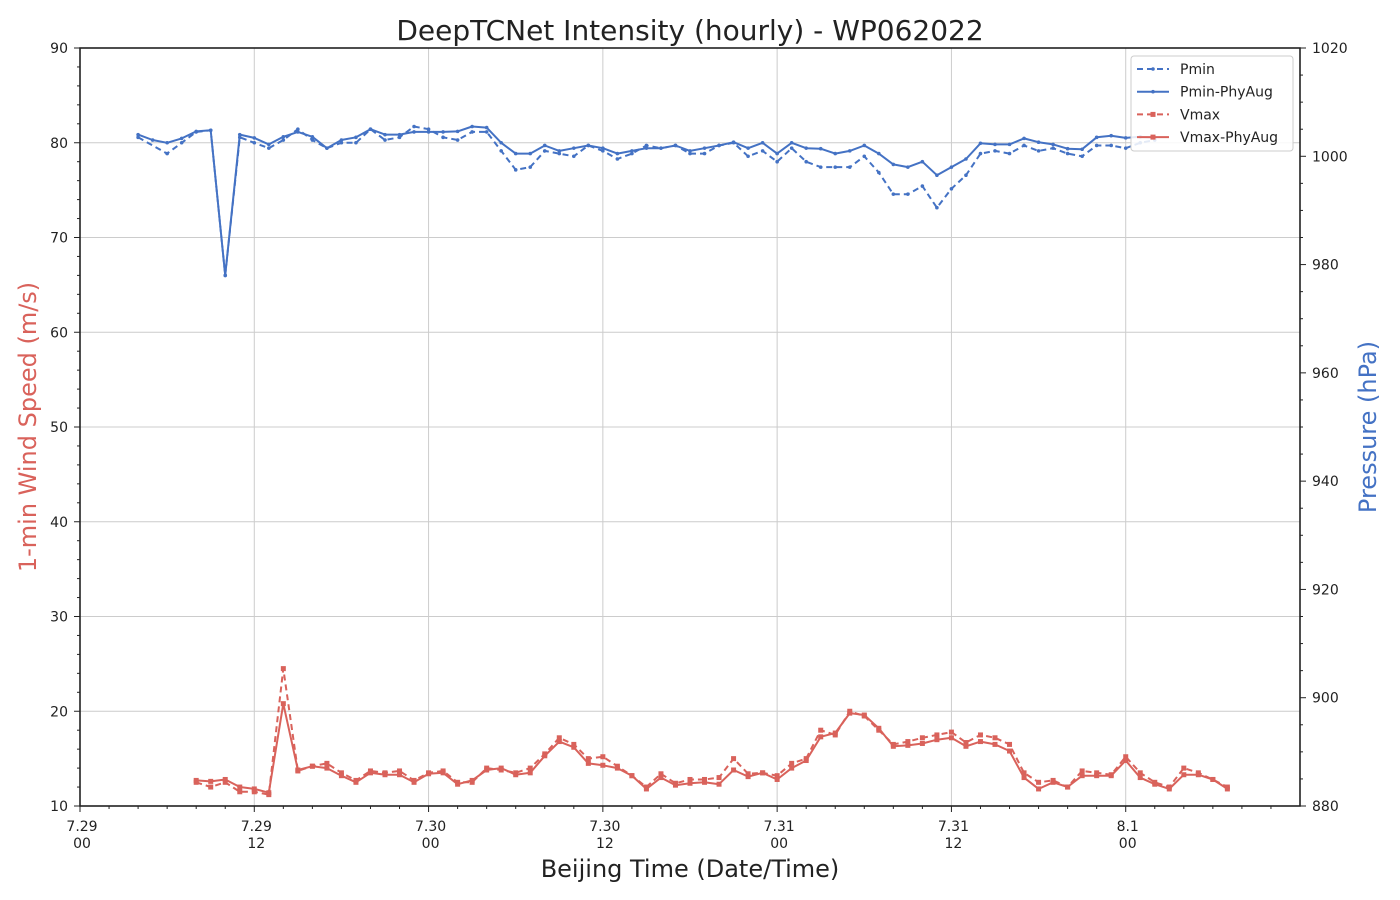  Describe the element at coordinates (1325, 590) in the screenshot. I see `y-right-tick-label: 920` at that location.